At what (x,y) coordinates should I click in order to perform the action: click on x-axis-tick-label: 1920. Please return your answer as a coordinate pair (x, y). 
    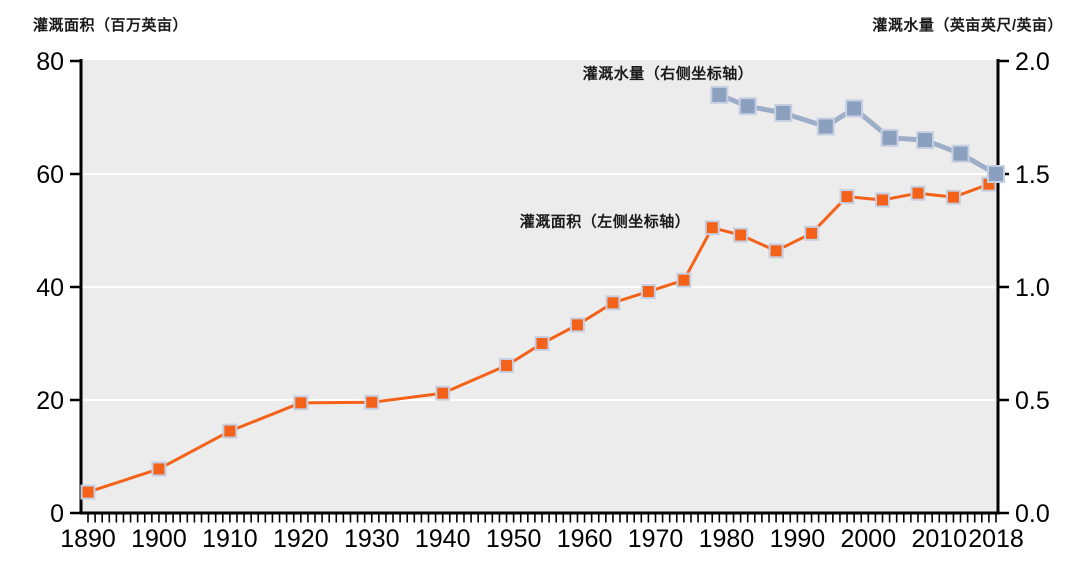
    Looking at the image, I should click on (301, 539).